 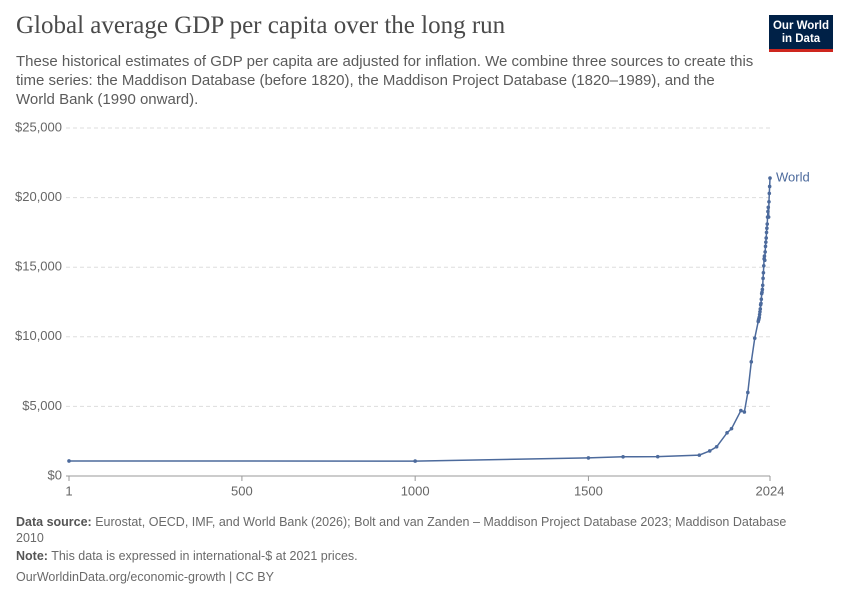 What do you see at coordinates (38, 266) in the screenshot?
I see `y-tick-label: $15,000` at bounding box center [38, 266].